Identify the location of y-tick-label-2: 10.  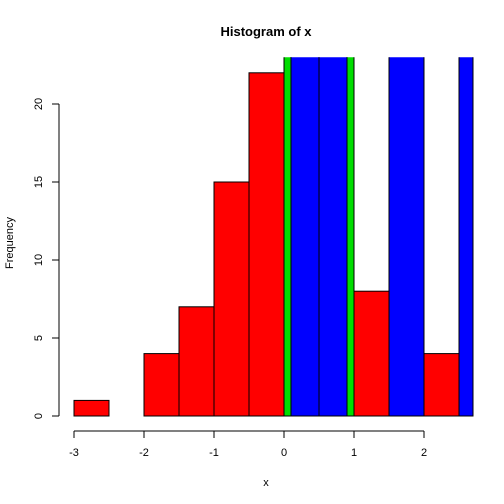
(39, 260).